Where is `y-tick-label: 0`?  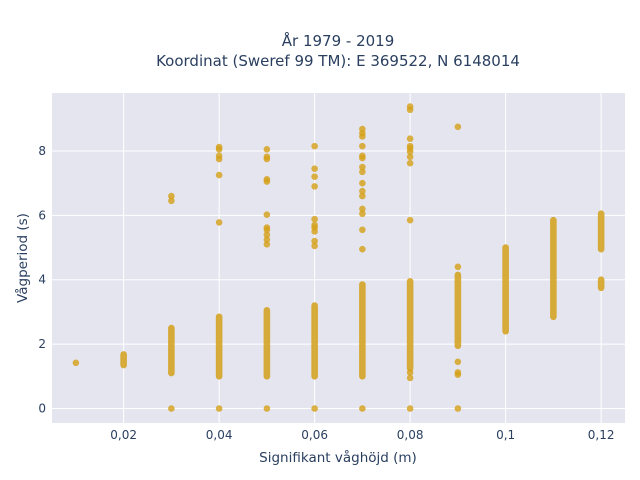 y-tick-label: 0 is located at coordinates (42, 409).